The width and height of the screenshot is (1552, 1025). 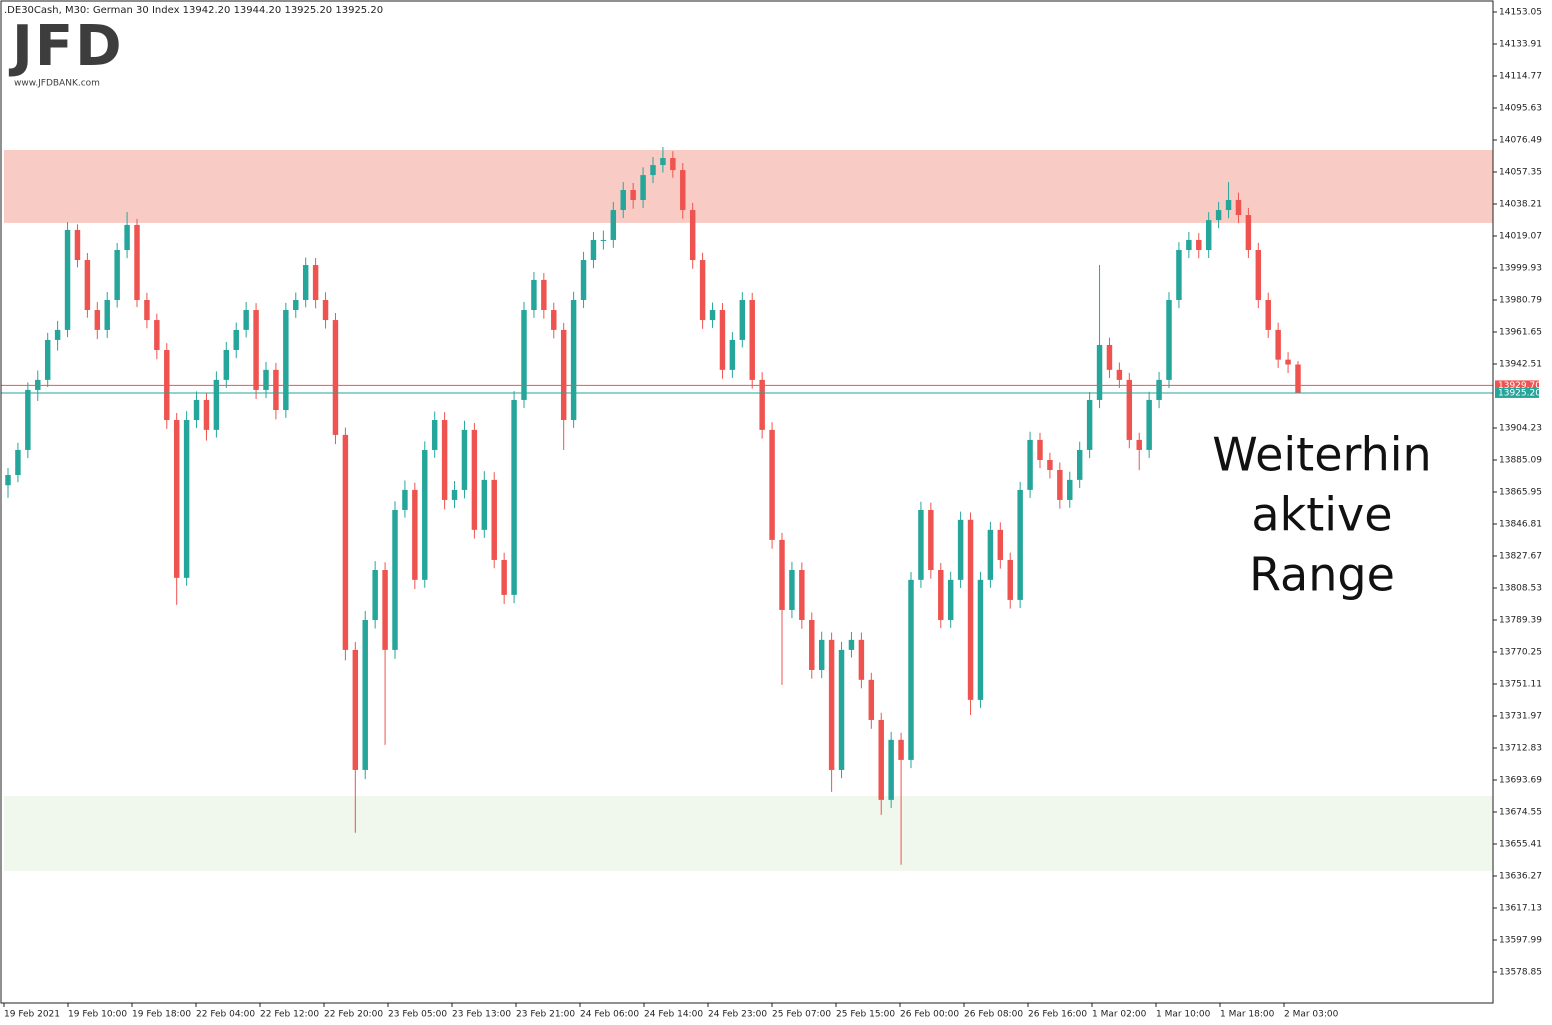 What do you see at coordinates (1520, 173) in the screenshot?
I see `y-tick-label: 14057.35` at bounding box center [1520, 173].